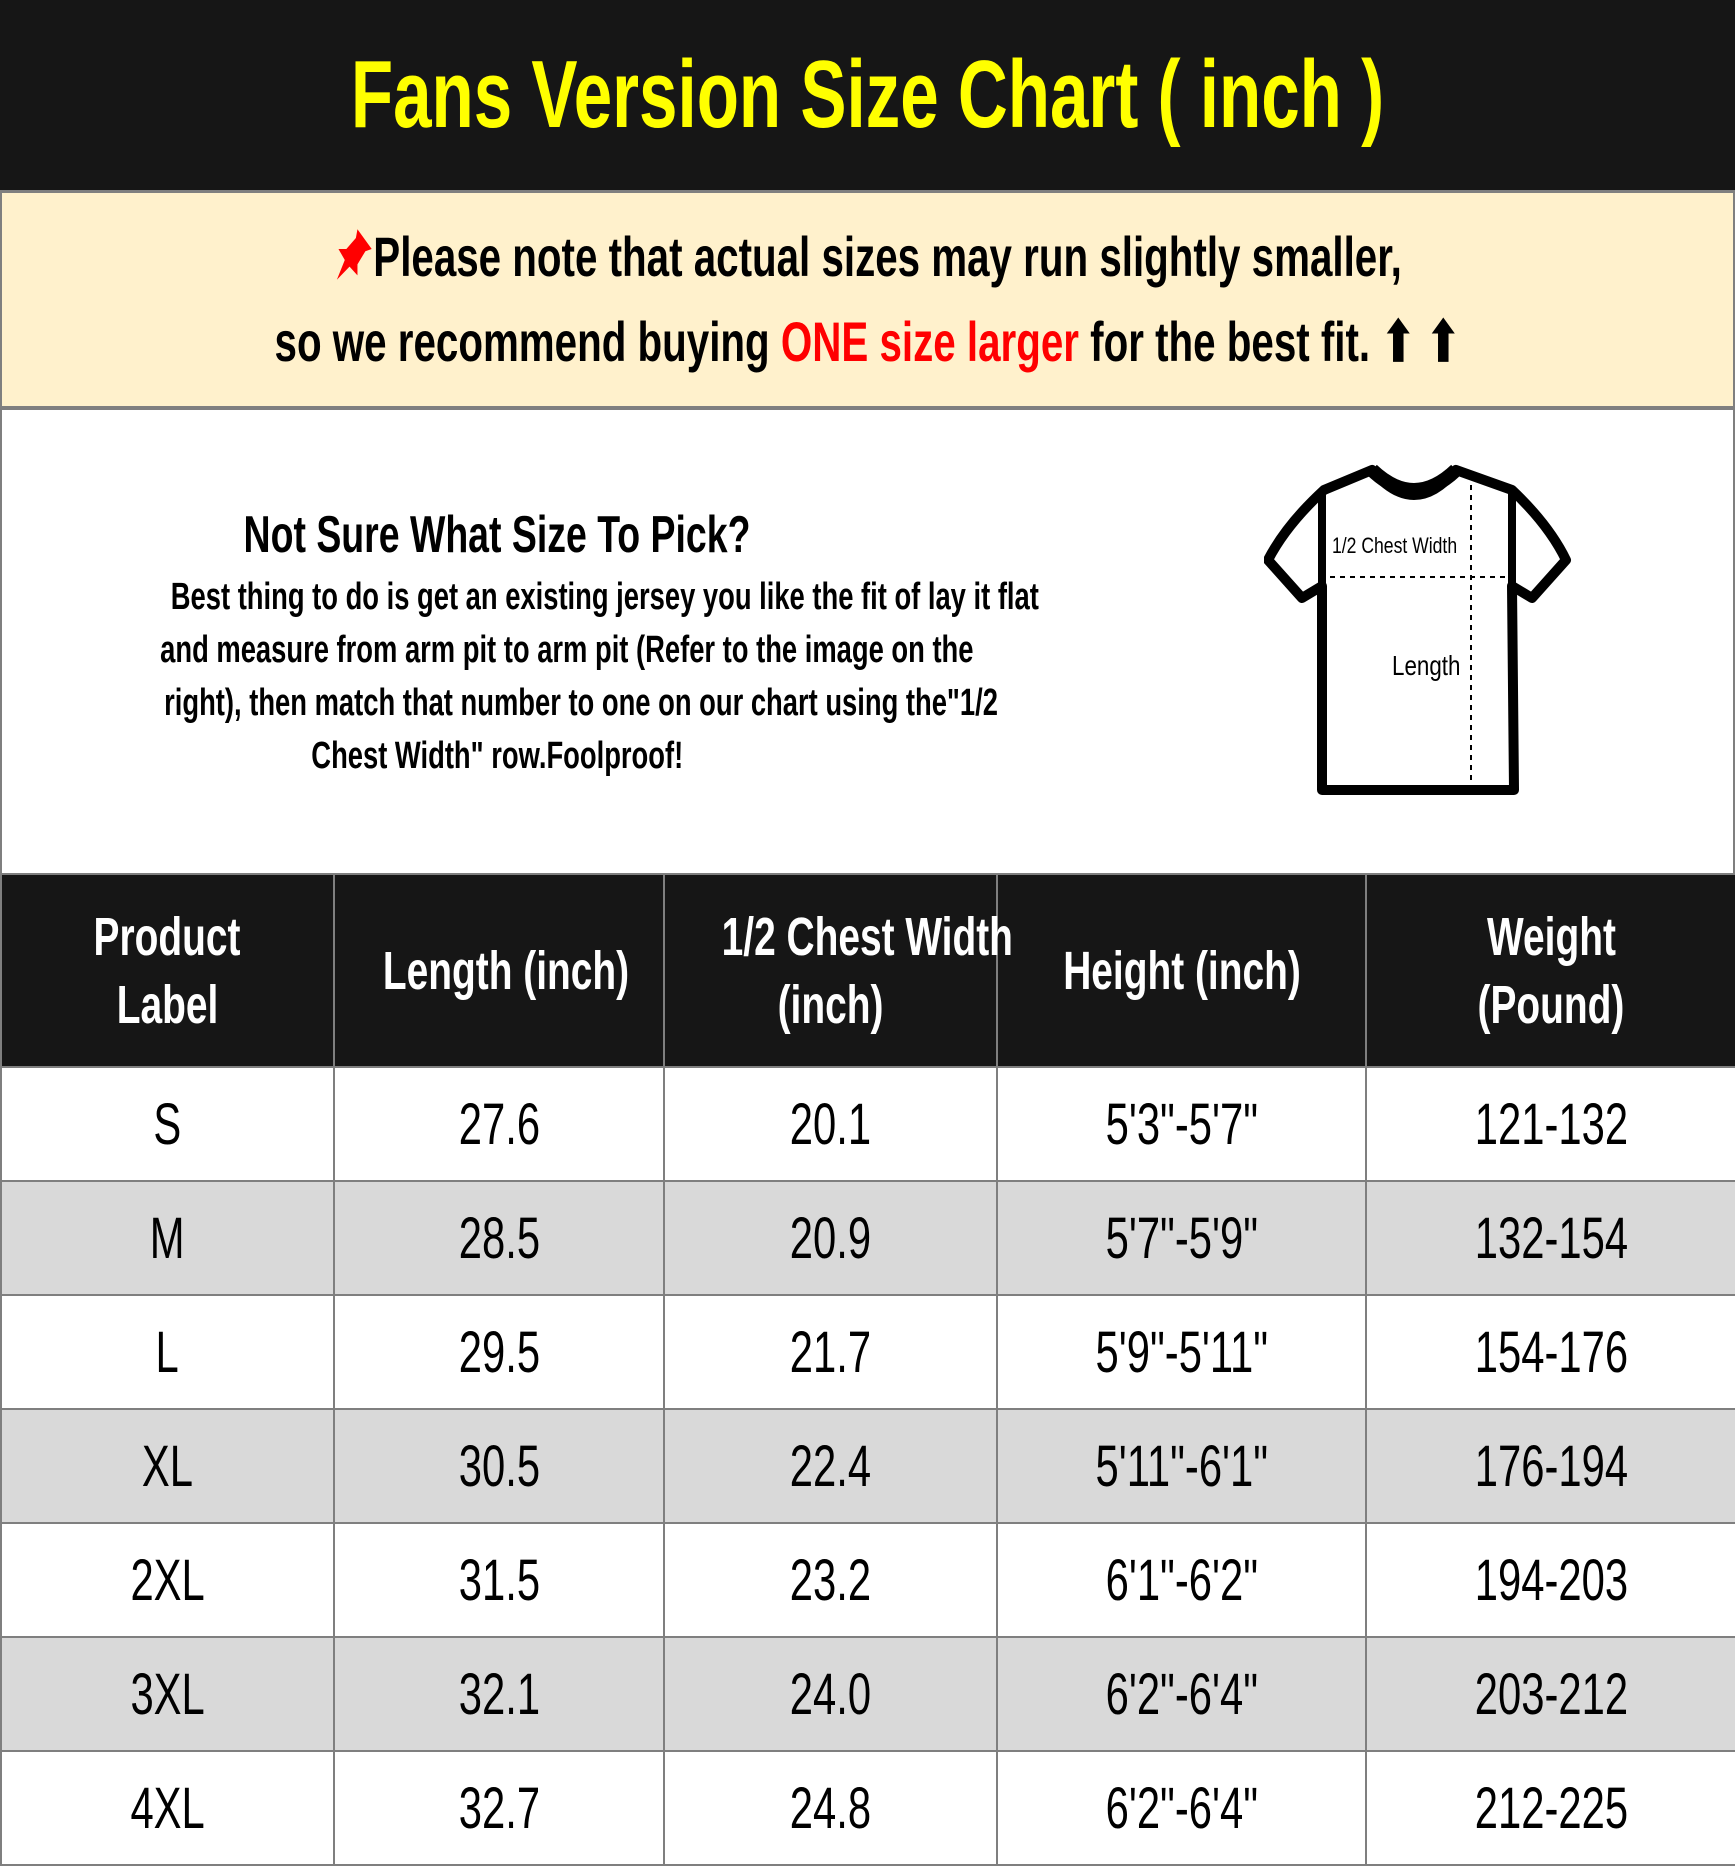 The image size is (1735, 1866). Describe the element at coordinates (1551, 1004) in the screenshot. I see `column-header-text: (Pound)` at that location.